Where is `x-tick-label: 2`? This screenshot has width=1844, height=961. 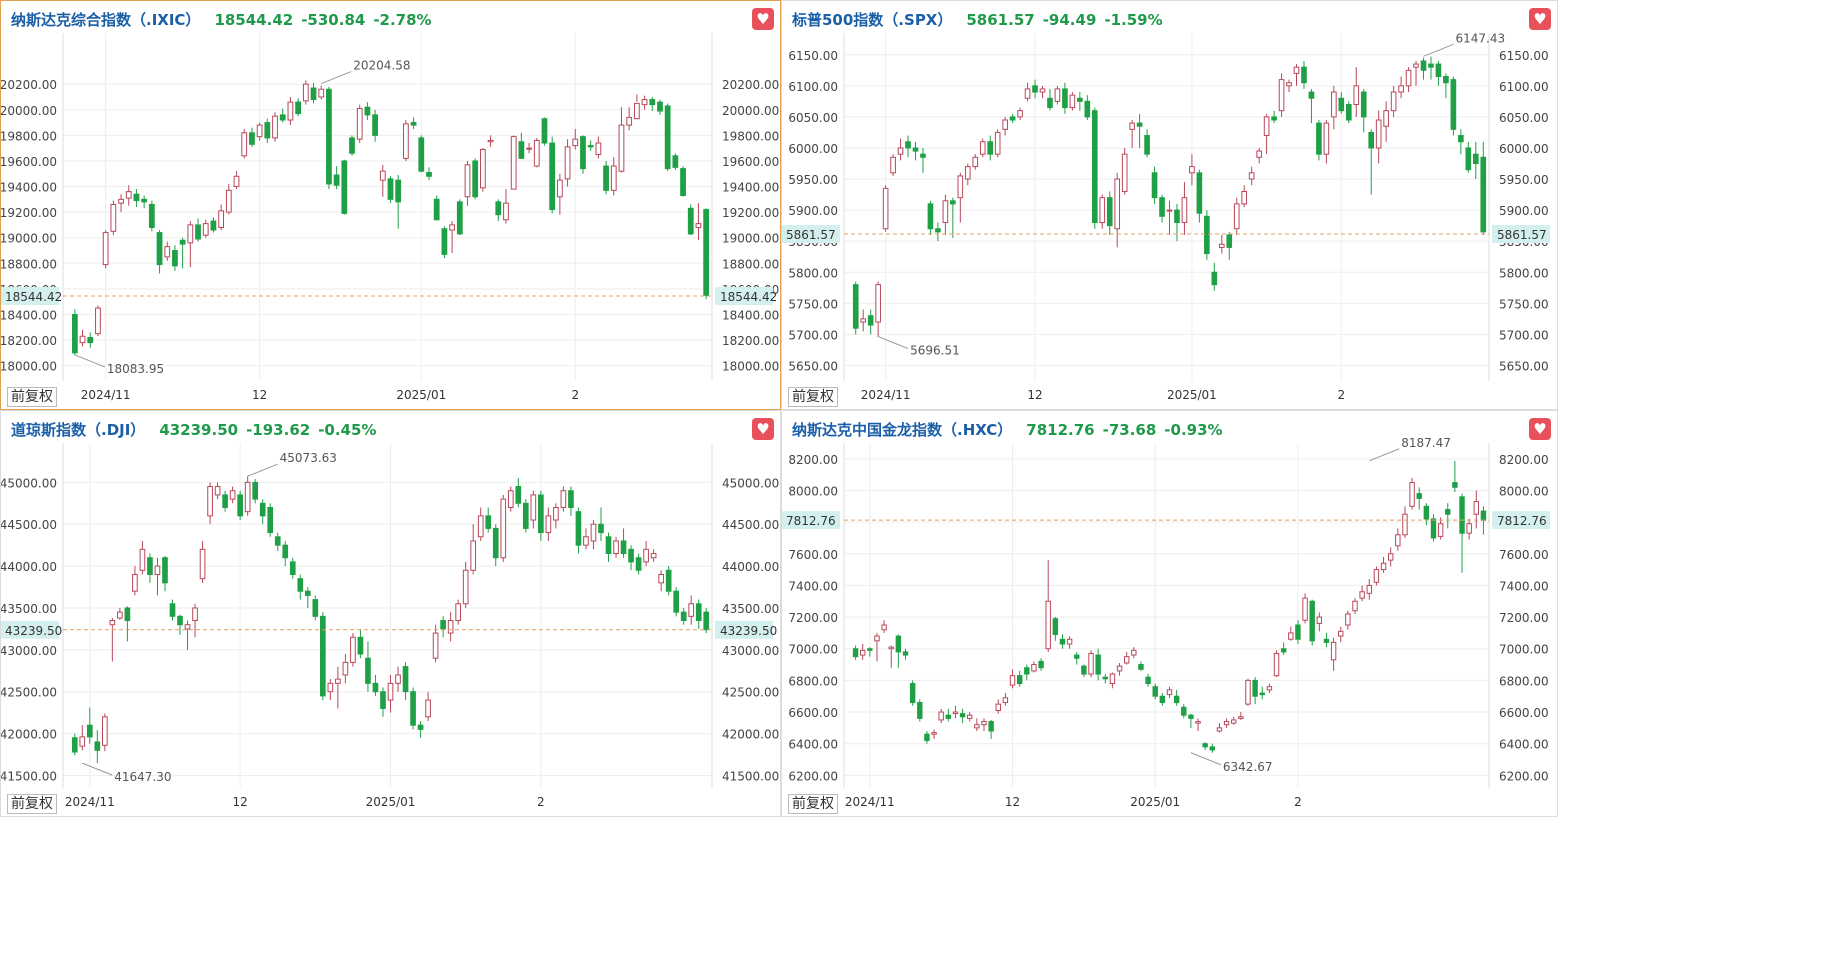
x-tick-label: 2 is located at coordinates (1298, 802).